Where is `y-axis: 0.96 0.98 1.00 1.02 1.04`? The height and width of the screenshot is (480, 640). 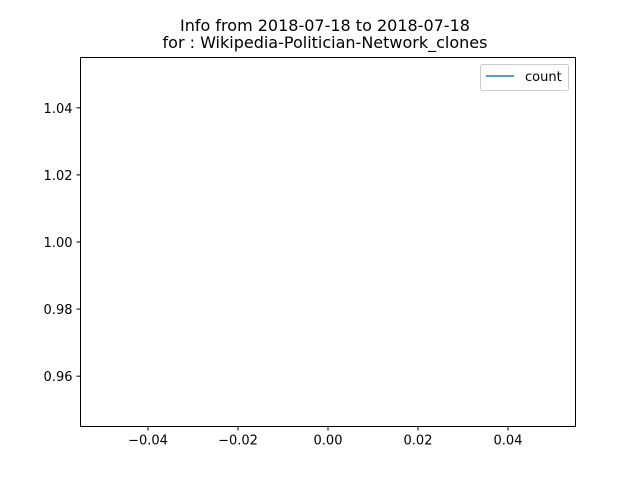
y-axis: 0.96 0.98 1.00 1.02 1.04 is located at coordinates (62, 243).